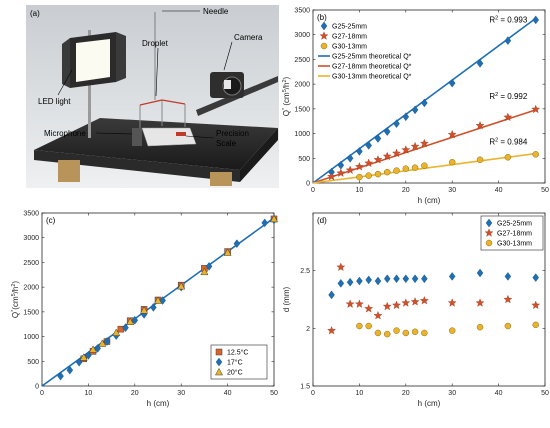 The width and height of the screenshot is (550, 428). What do you see at coordinates (69, 171) in the screenshot?
I see `table-leg` at bounding box center [69, 171].